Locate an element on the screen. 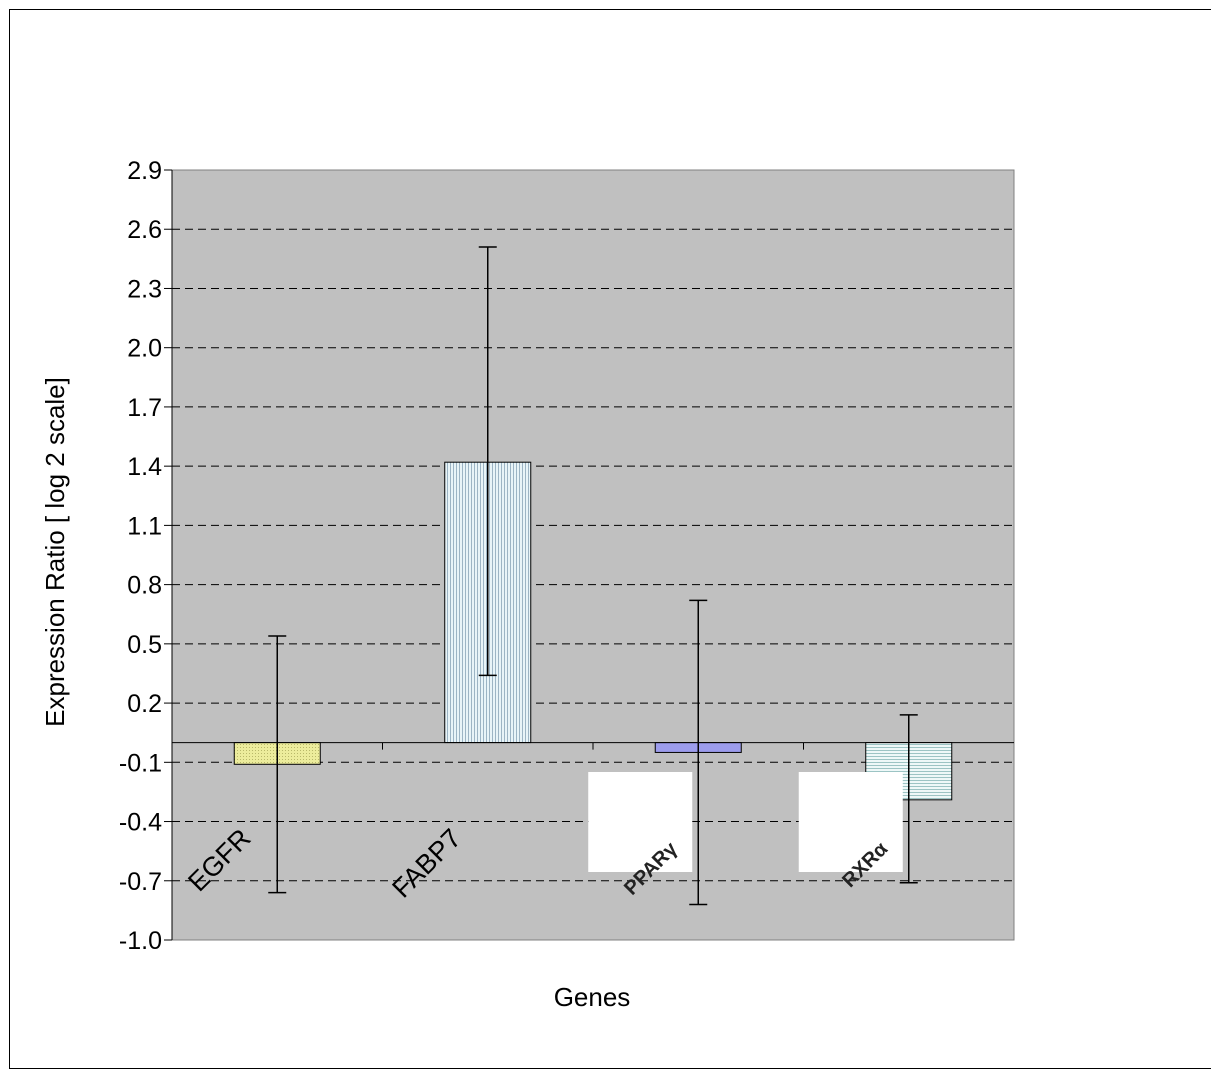 The image size is (1211, 1069). y-tick-label: 1.4 is located at coordinates (144, 467).